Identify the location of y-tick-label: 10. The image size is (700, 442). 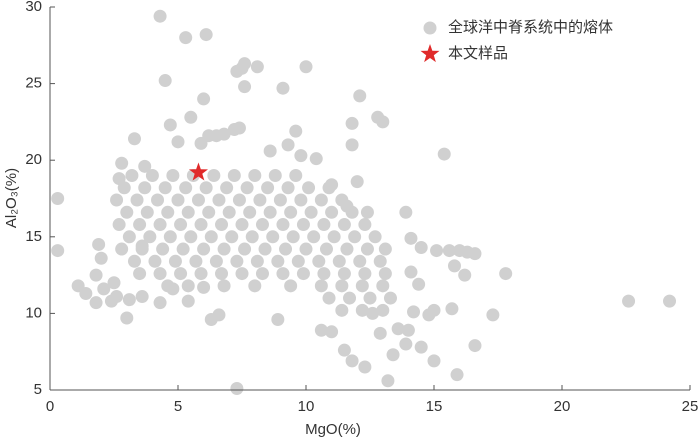
(33, 312).